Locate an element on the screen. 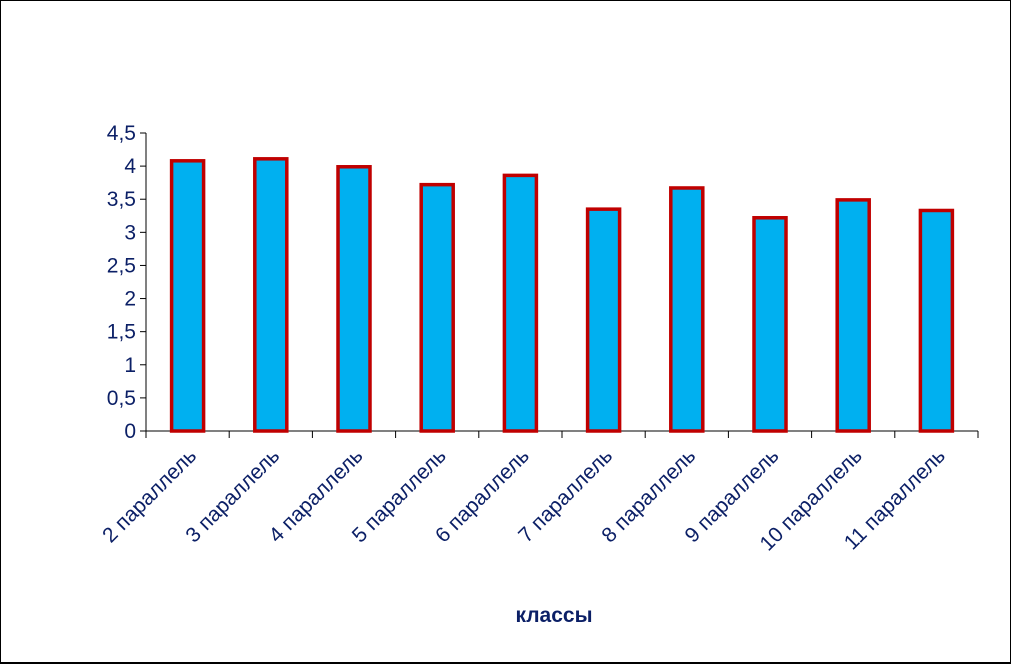  y-tick-labels: 0 0,5 1 1,5 2 2,5 3 3,5 4 4,5 is located at coordinates (122, 282).